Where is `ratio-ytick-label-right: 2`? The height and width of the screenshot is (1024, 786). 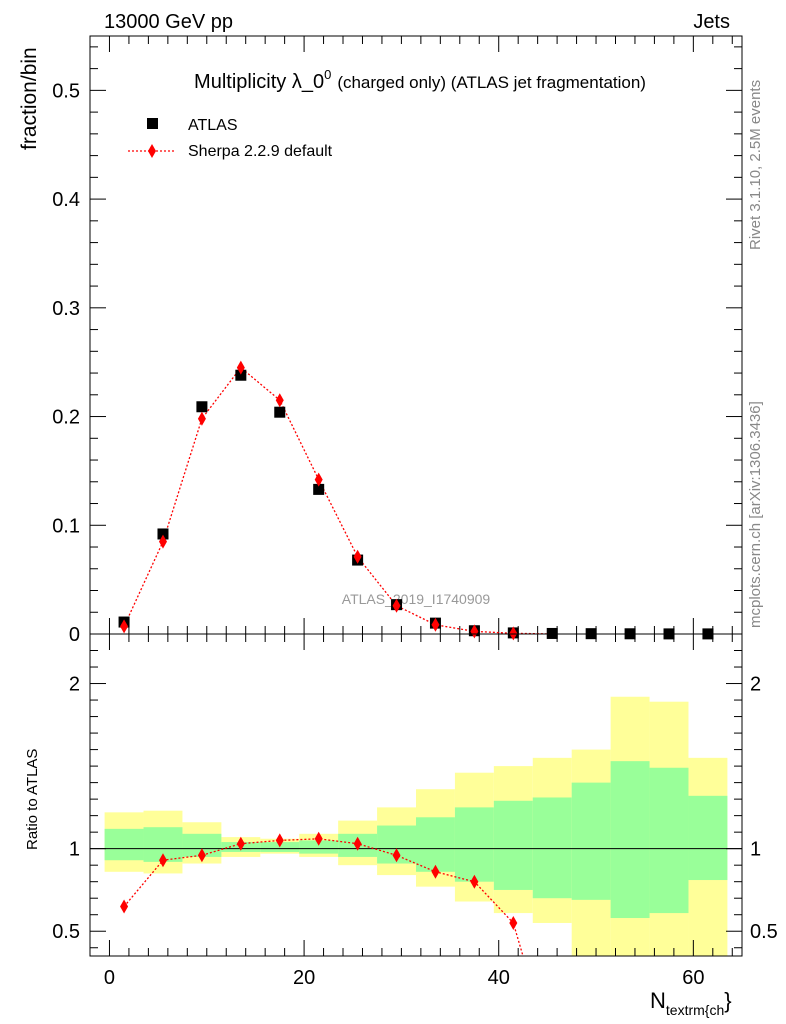 ratio-ytick-label-right: 2 is located at coordinates (755, 685).